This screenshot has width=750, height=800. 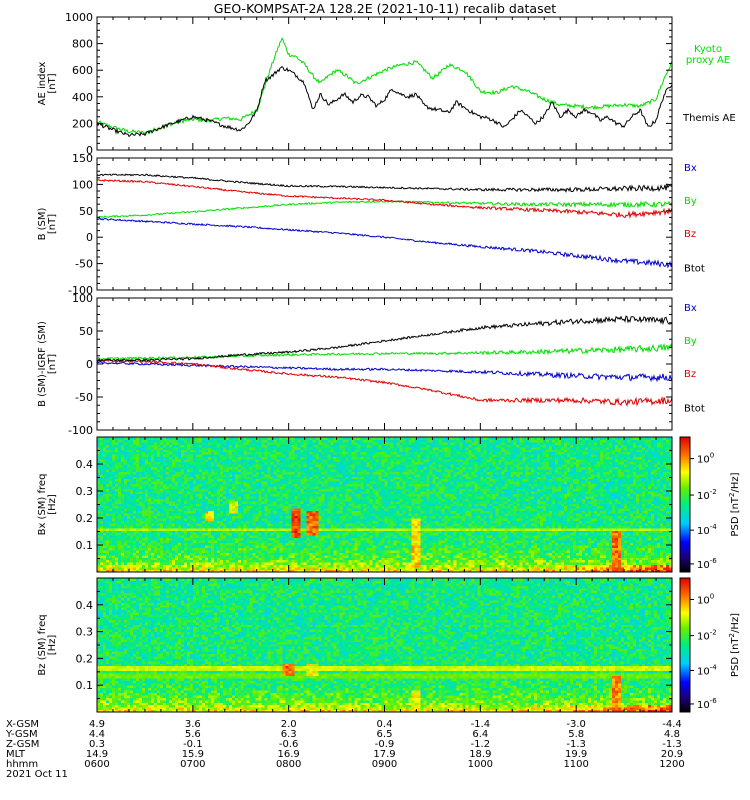 What do you see at coordinates (82, 184) in the screenshot?
I see `y-tick-label: 100` at bounding box center [82, 184].